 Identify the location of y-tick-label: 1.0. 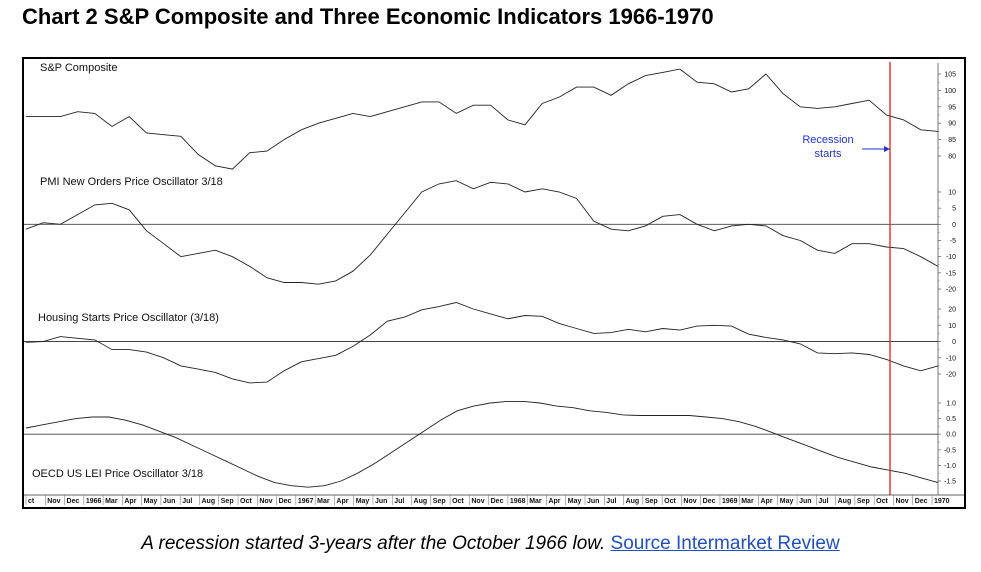
(951, 404).